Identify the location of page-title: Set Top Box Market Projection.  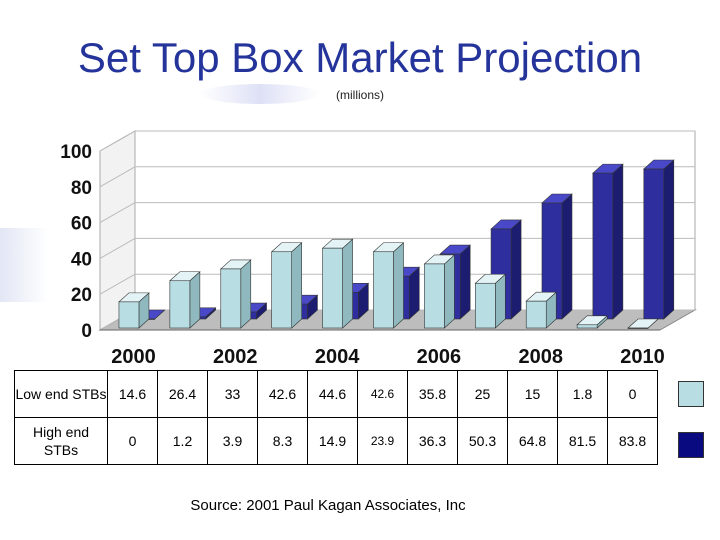
(360, 57).